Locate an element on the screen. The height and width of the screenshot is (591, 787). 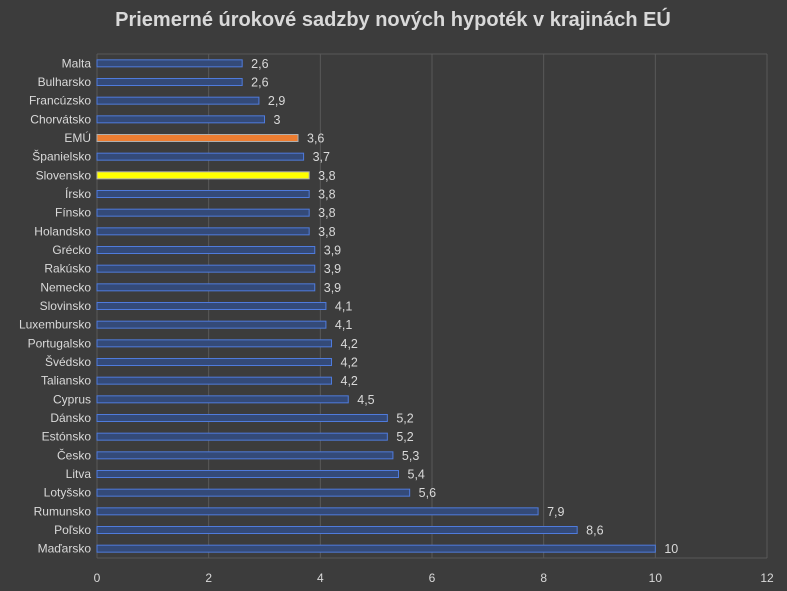
data-label-rakusko: 3,9 is located at coordinates (332, 269).